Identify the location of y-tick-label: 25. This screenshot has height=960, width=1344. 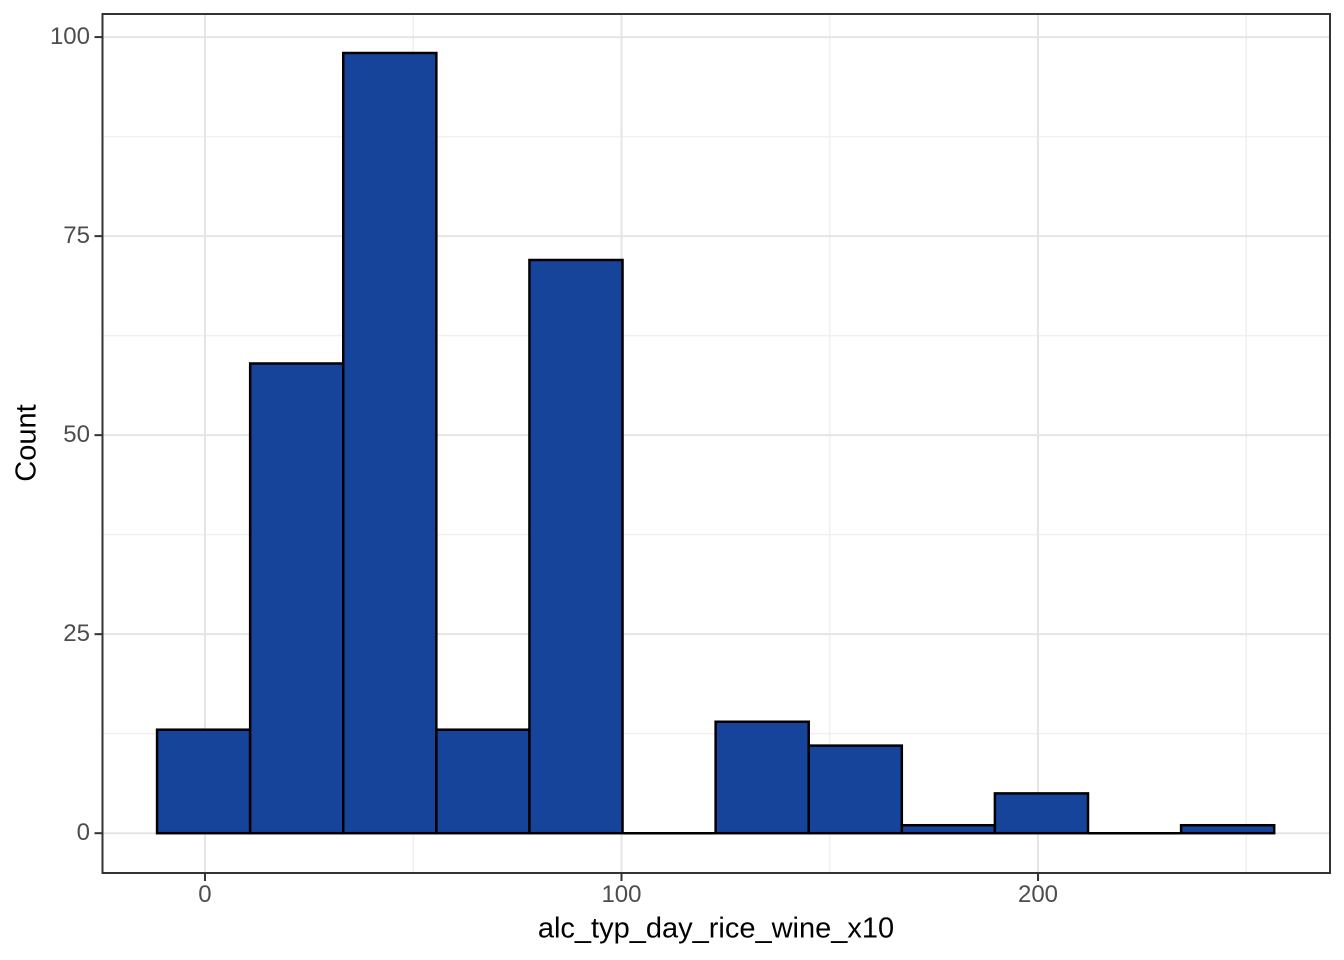
(76, 634).